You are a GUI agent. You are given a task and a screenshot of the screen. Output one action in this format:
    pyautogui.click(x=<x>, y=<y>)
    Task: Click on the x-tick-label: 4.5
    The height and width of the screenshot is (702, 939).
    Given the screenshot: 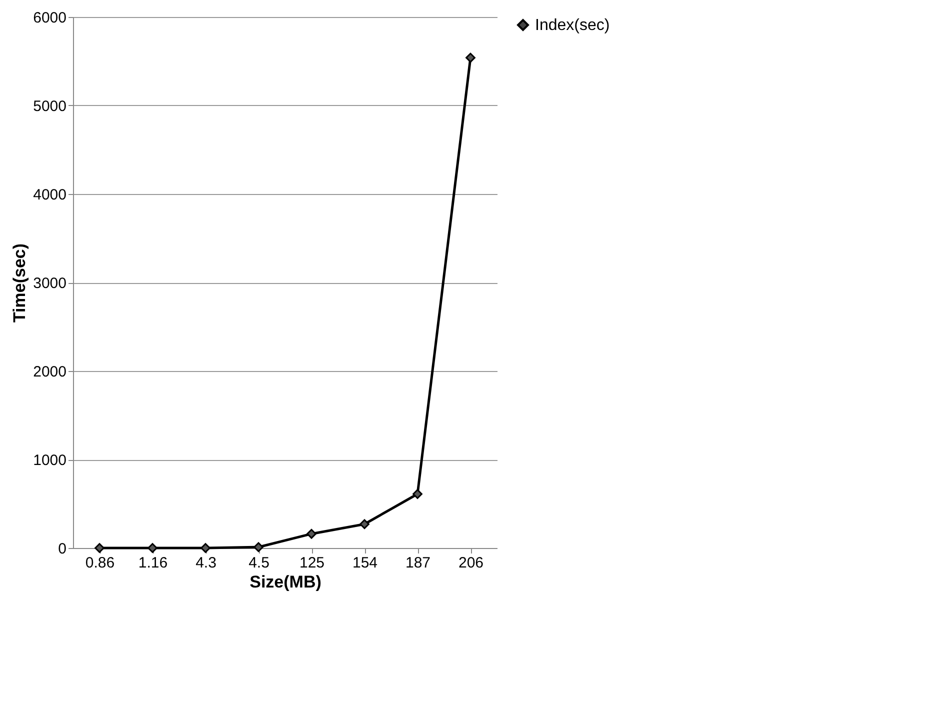 What is the action you would take?
    pyautogui.click(x=259, y=563)
    